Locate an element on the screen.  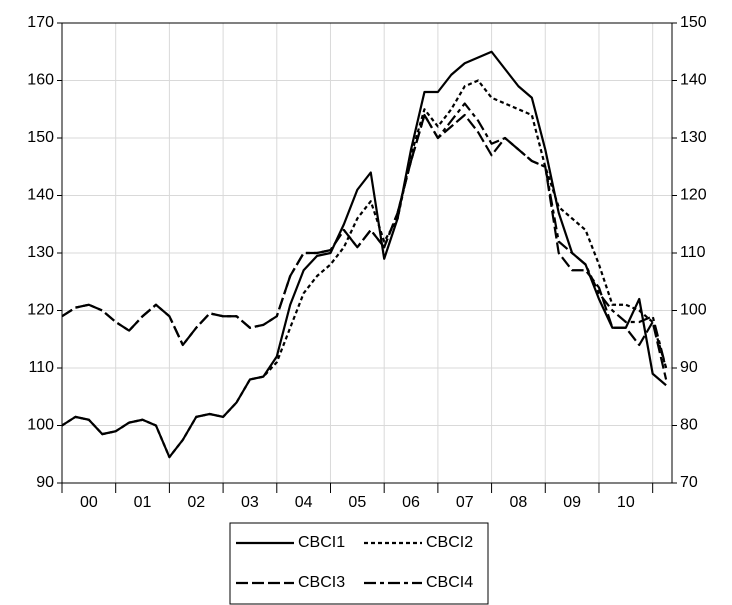
x-tick-label: 08 is located at coordinates (519, 502).